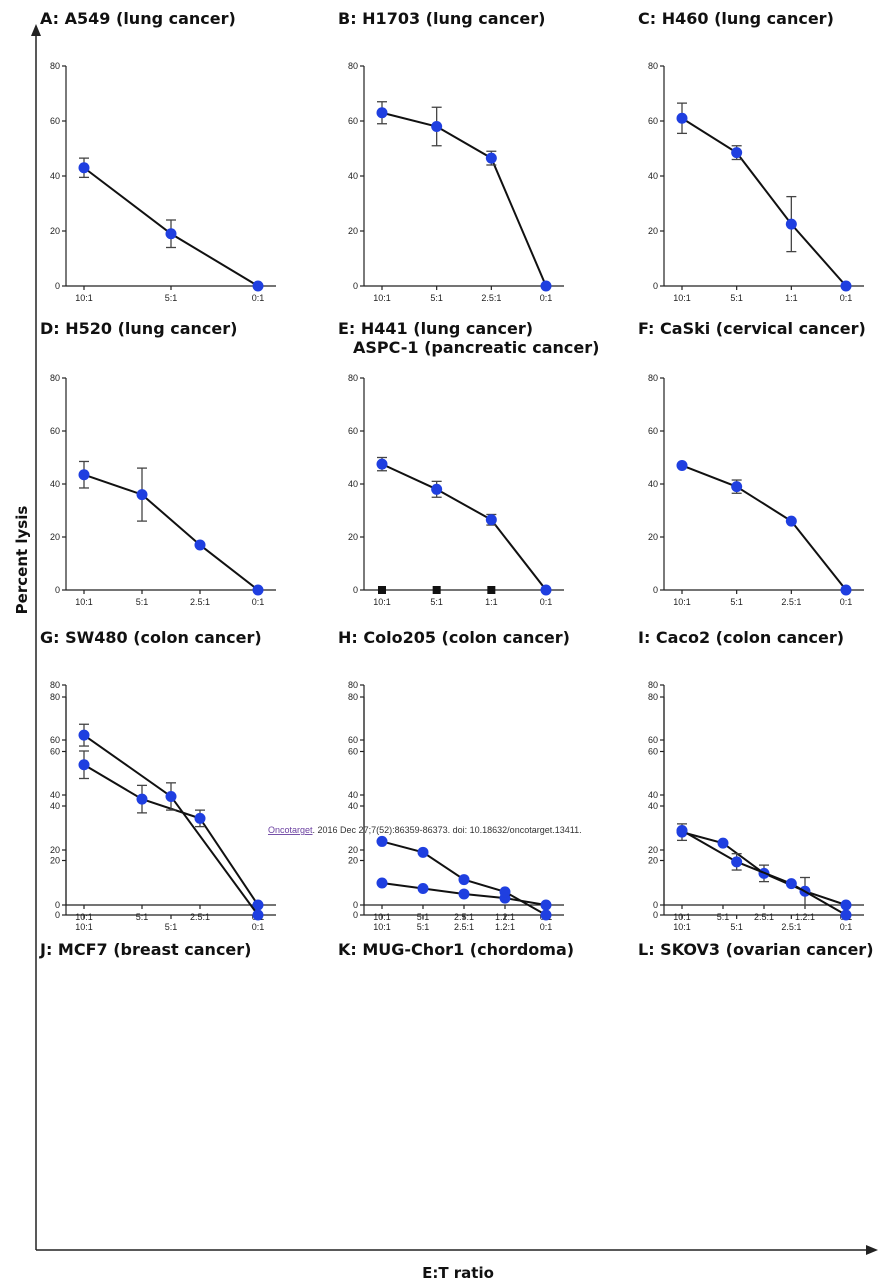 The width and height of the screenshot is (885, 1284). I want to click on panel-title: A: A549 (lung cancer), so click(138, 18).